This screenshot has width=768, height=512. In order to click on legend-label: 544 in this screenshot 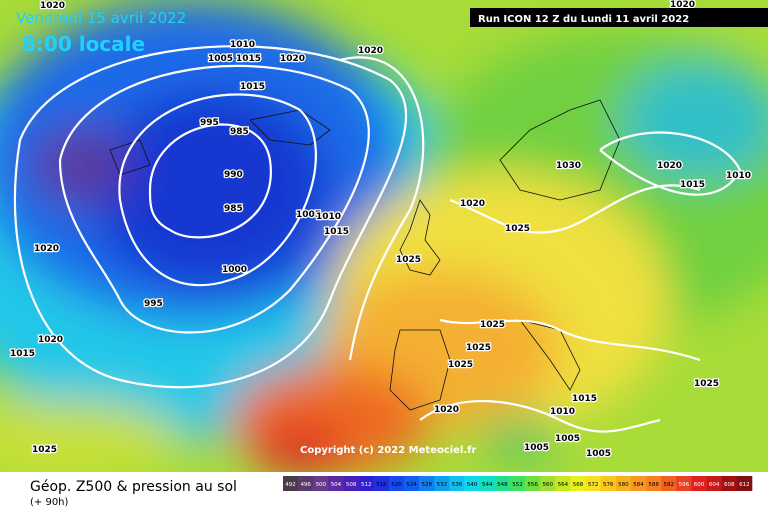, I will do `click(487, 485)`.